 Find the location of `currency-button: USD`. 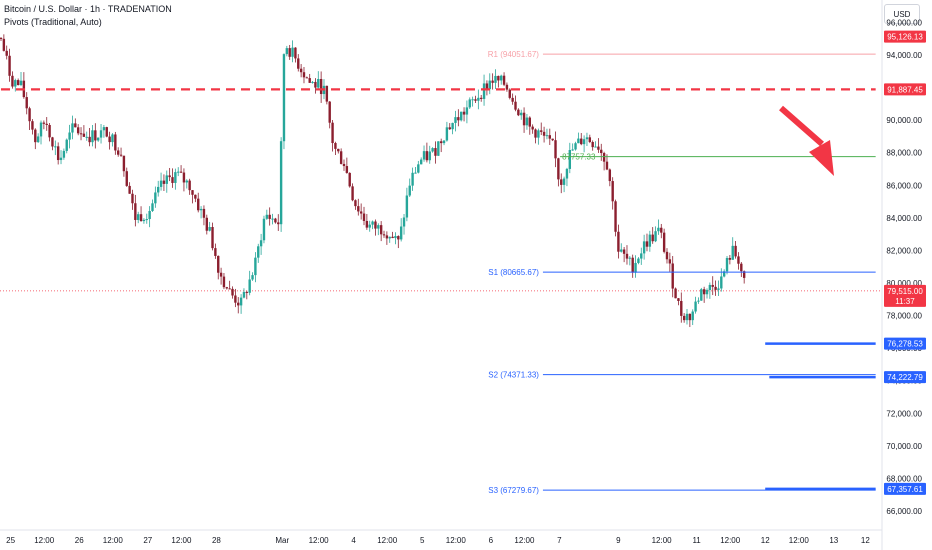

currency-button: USD is located at coordinates (902, 14).